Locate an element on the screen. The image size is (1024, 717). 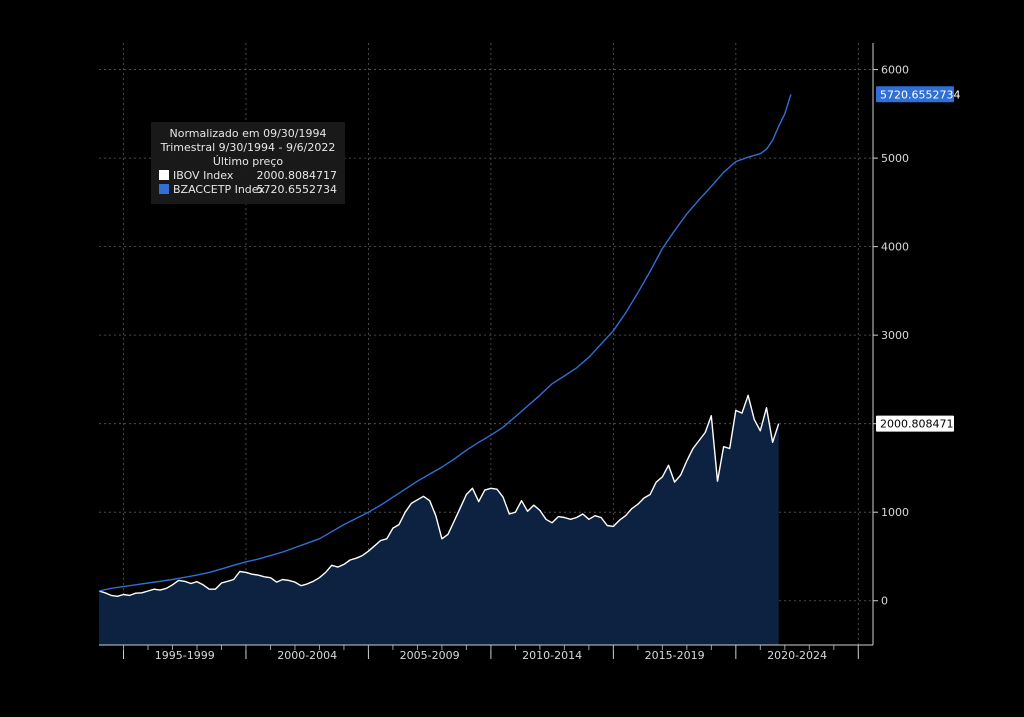
legend-box is located at coordinates (248, 163).